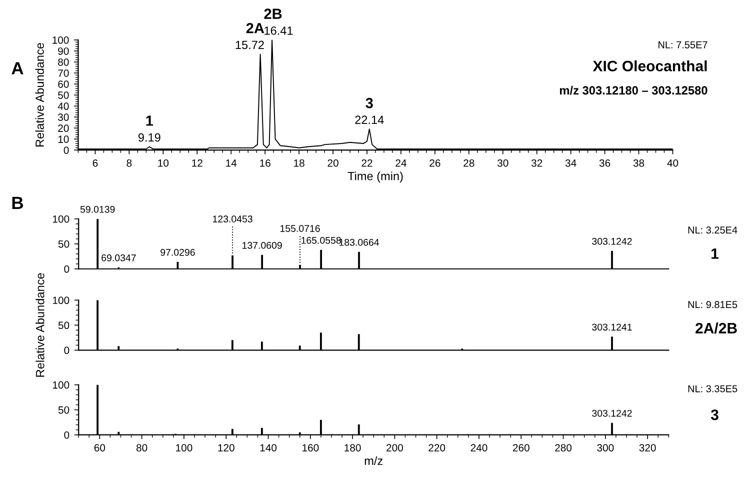  I want to click on text: A, so click(18, 68).